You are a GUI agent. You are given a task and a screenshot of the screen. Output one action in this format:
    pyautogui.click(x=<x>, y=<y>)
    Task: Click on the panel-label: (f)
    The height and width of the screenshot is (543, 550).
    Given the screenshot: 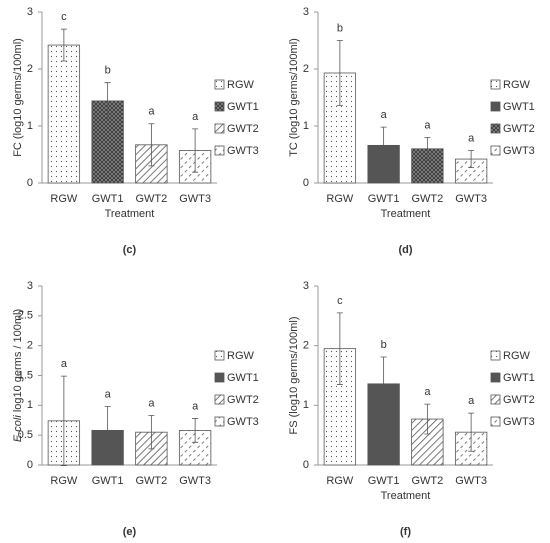 What is the action you would take?
    pyautogui.click(x=405, y=532)
    